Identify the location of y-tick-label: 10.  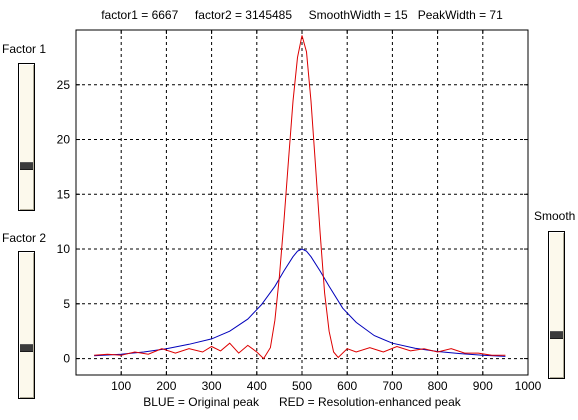
(64, 249).